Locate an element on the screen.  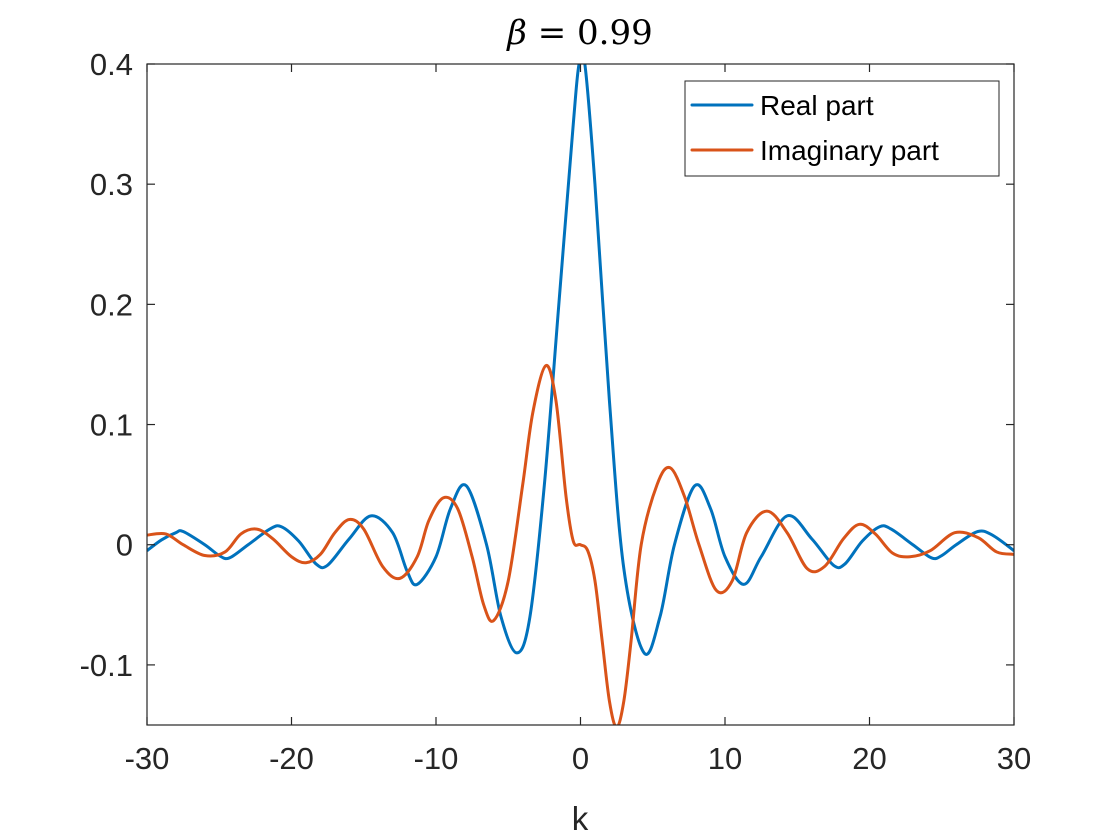
title-symbol: β is located at coordinates (516, 33).